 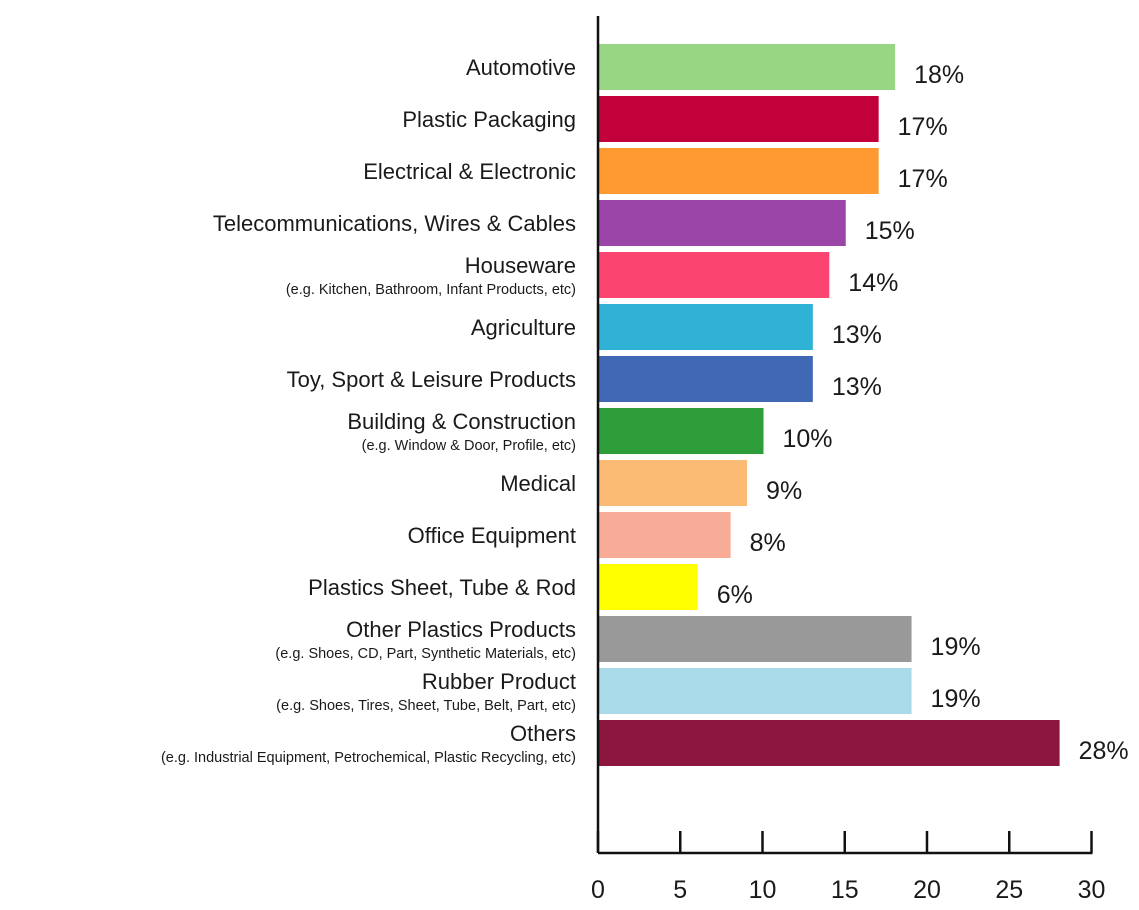 I want to click on category-label-9: Office Equipment, so click(x=492, y=535).